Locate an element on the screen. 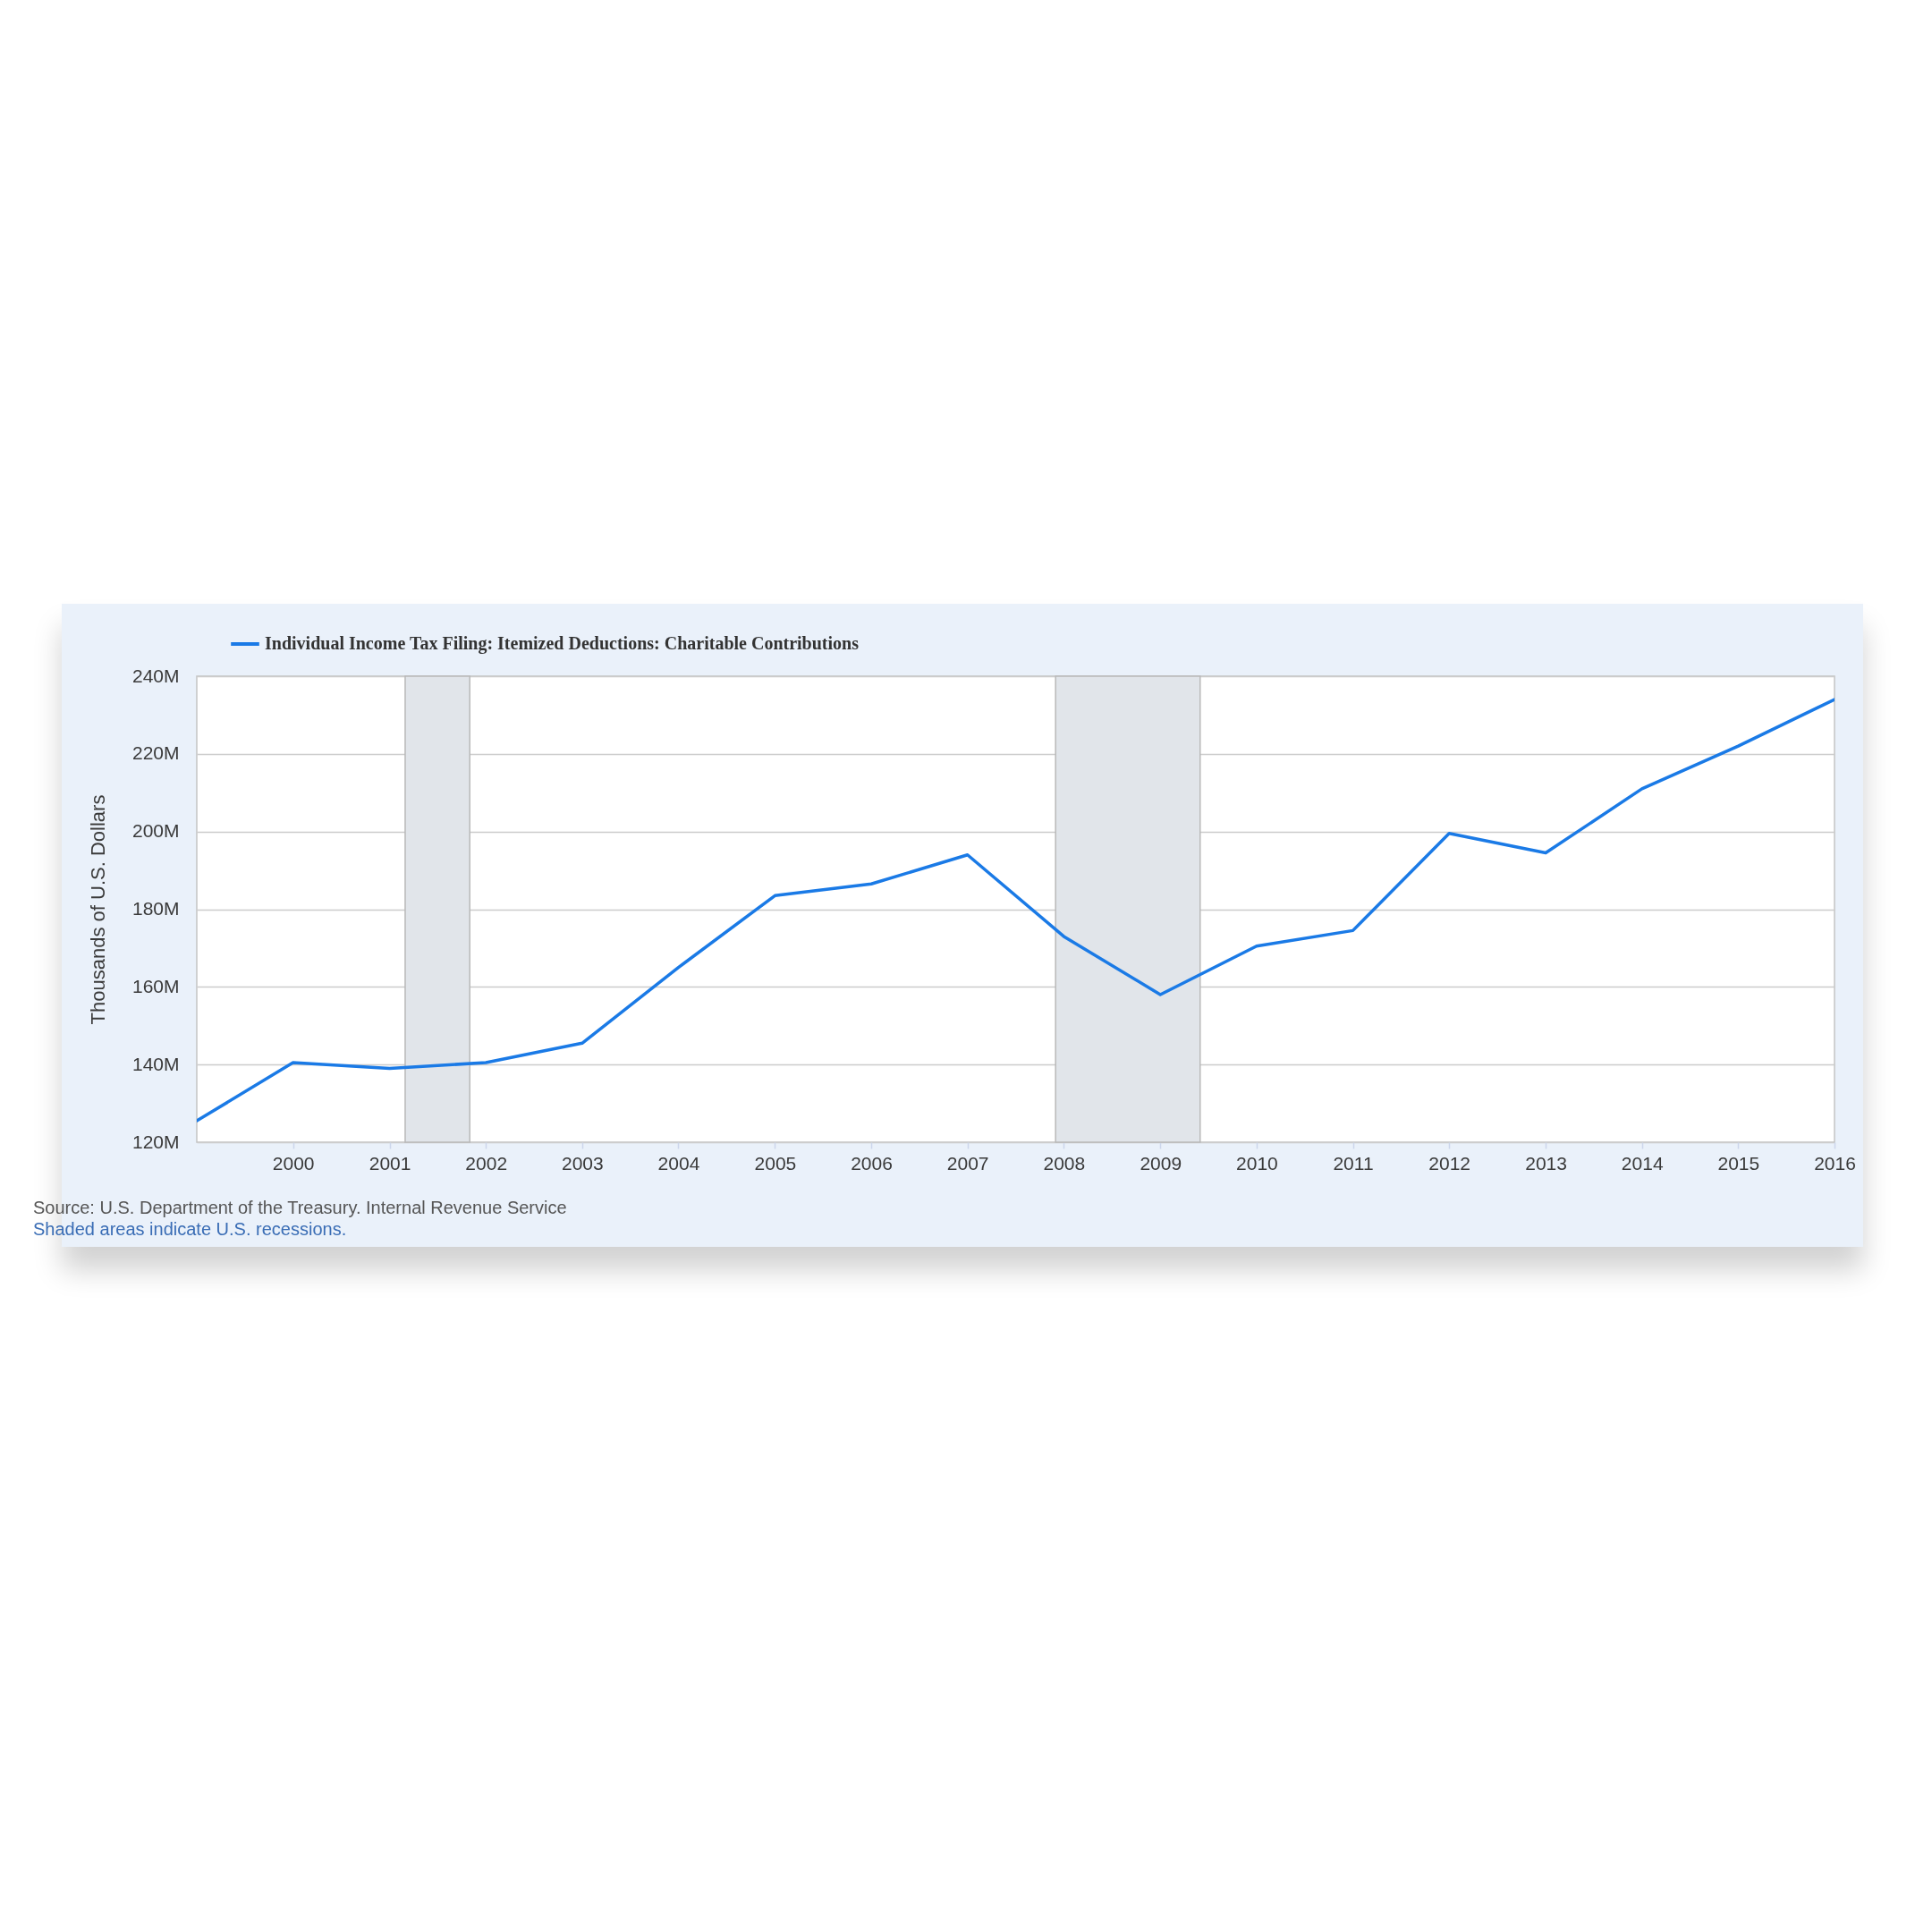  x-tick-label: 2001 is located at coordinates (390, 1163).